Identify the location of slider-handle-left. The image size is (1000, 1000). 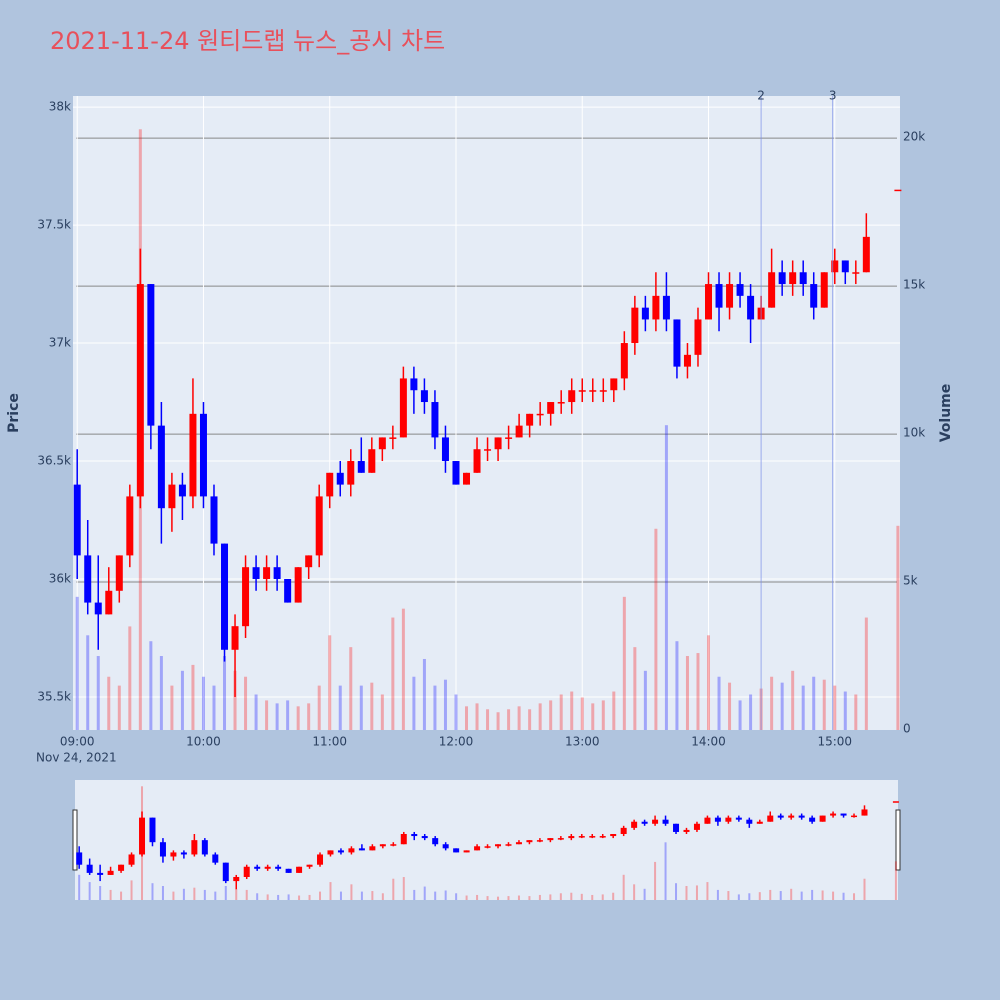
(75, 840).